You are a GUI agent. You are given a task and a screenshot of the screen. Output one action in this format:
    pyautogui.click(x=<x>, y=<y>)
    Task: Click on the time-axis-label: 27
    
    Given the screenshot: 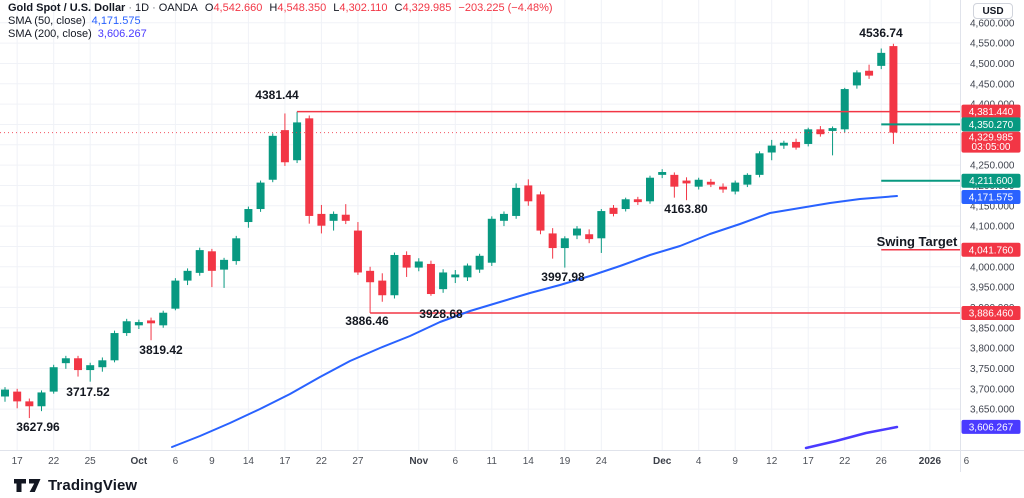 What is the action you would take?
    pyautogui.click(x=358, y=461)
    